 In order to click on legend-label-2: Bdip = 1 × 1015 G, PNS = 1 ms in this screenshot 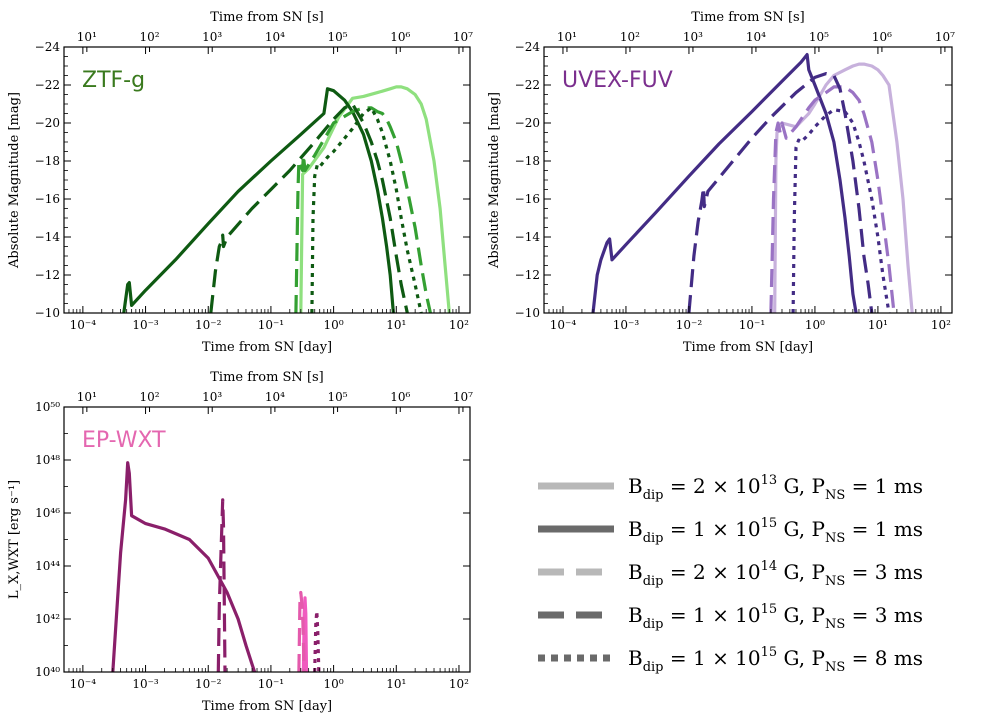, I will do `click(775, 531)`.